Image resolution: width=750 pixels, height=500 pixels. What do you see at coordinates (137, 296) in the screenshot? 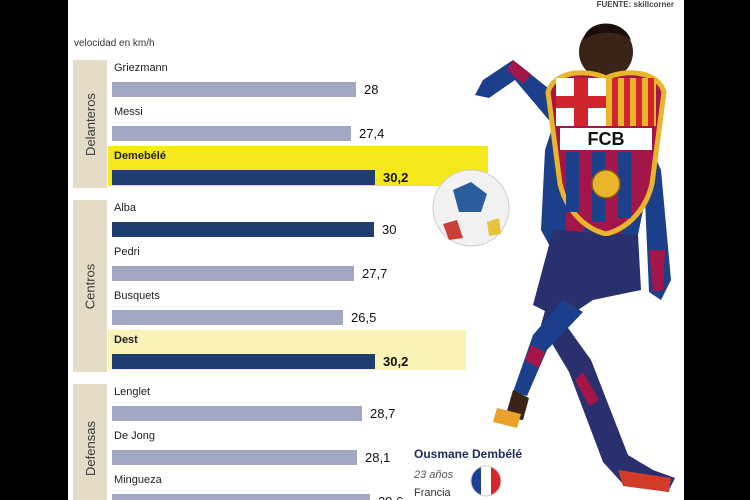
I see `player-label: Busquets` at bounding box center [137, 296].